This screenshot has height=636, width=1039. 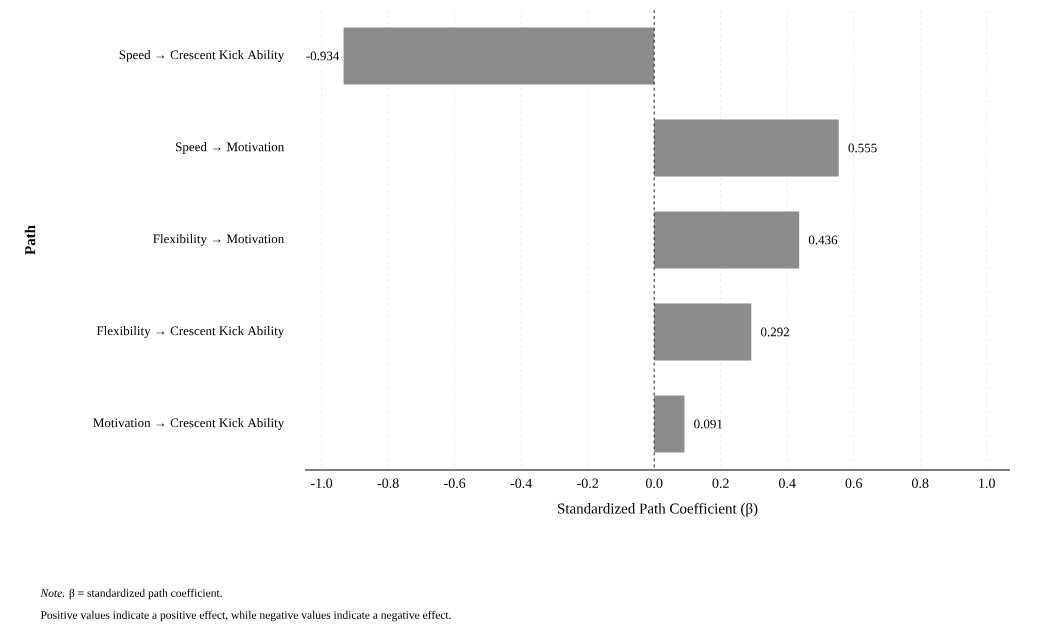 I want to click on y-tick-label: Flexibility → Motivation, so click(x=219, y=240).